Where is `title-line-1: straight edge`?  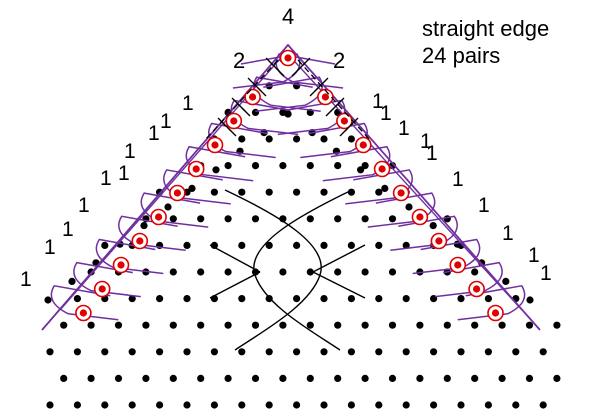 title-line-1: straight edge is located at coordinates (485, 28).